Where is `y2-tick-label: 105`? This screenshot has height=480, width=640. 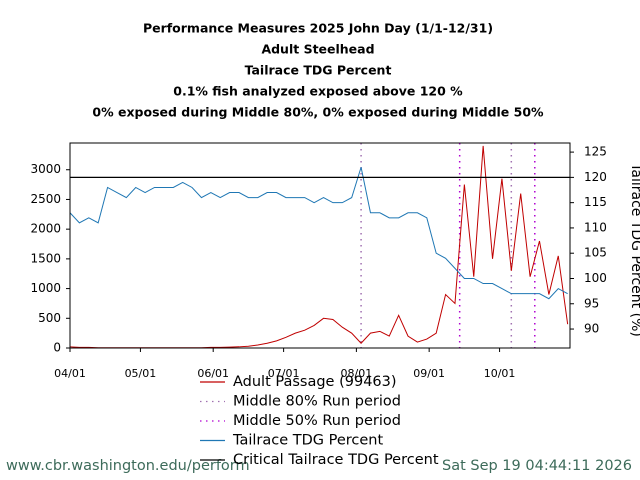 y2-tick-label: 105 is located at coordinates (595, 253).